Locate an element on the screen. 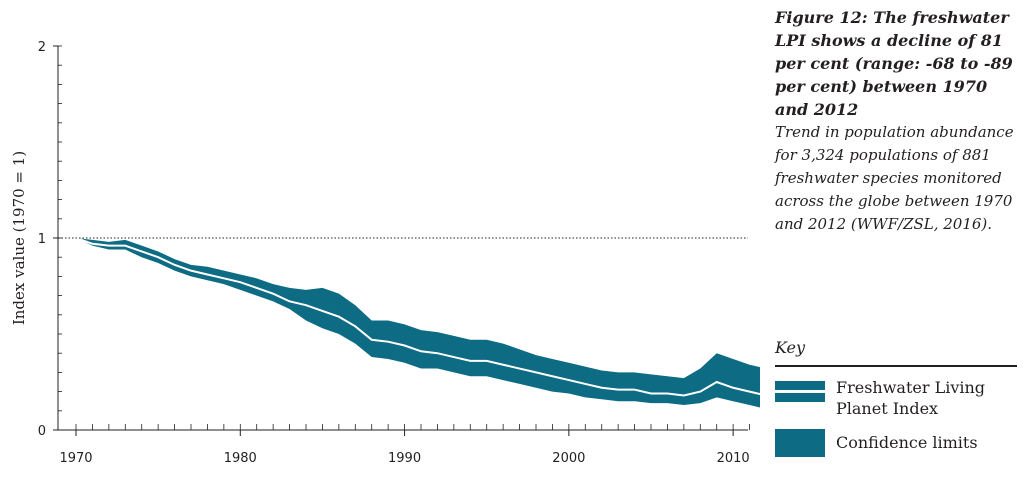 The width and height of the screenshot is (1024, 479). confidence-band-swatch is located at coordinates (800, 443).